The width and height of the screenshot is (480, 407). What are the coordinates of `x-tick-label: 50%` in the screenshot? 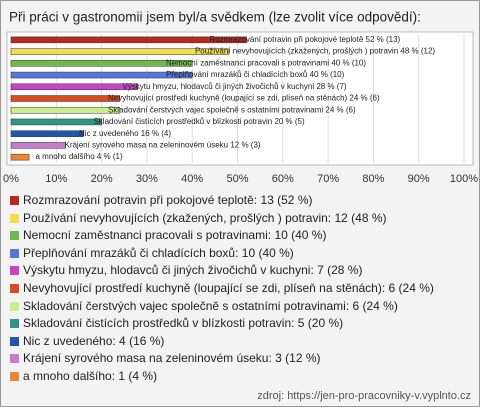 It's located at (237, 179).